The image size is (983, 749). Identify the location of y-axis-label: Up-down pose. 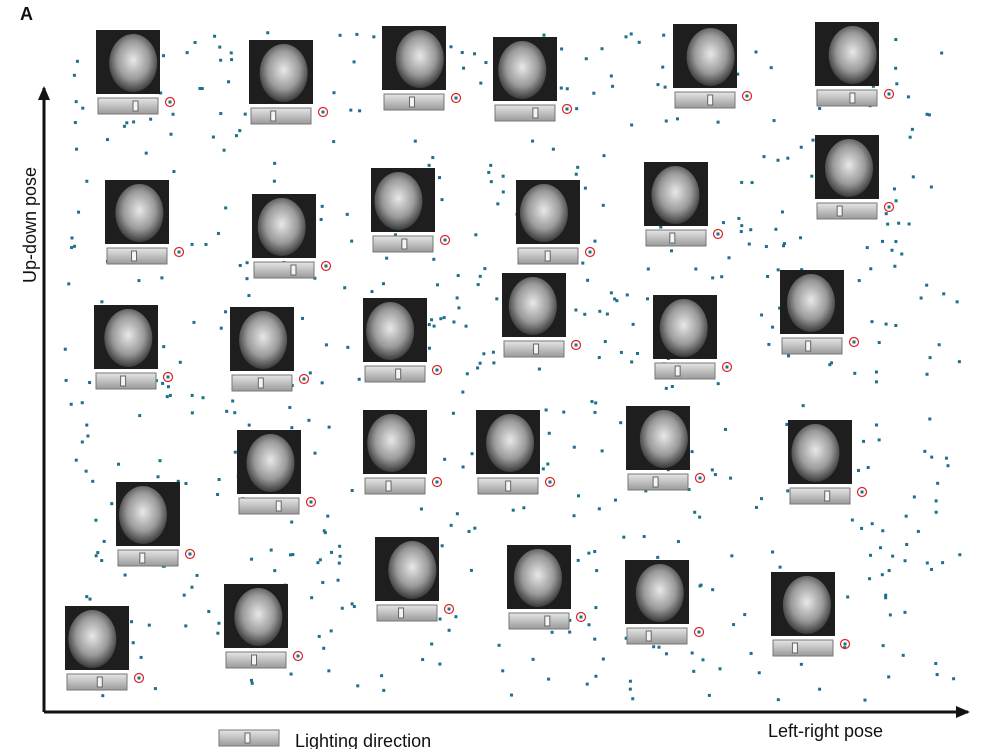
(30, 225).